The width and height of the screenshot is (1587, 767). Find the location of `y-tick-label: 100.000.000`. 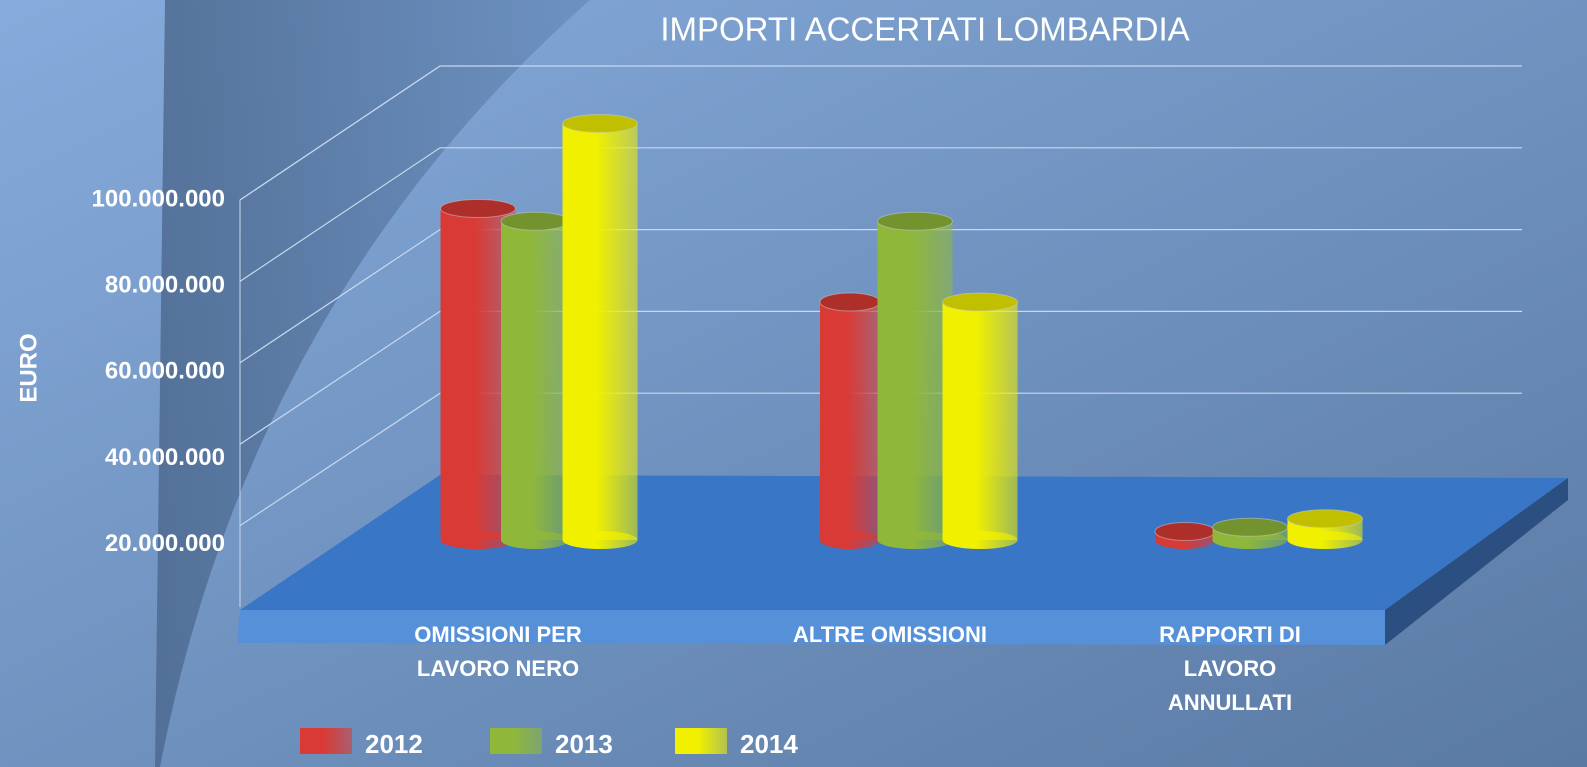

y-tick-label: 100.000.000 is located at coordinates (158, 198).